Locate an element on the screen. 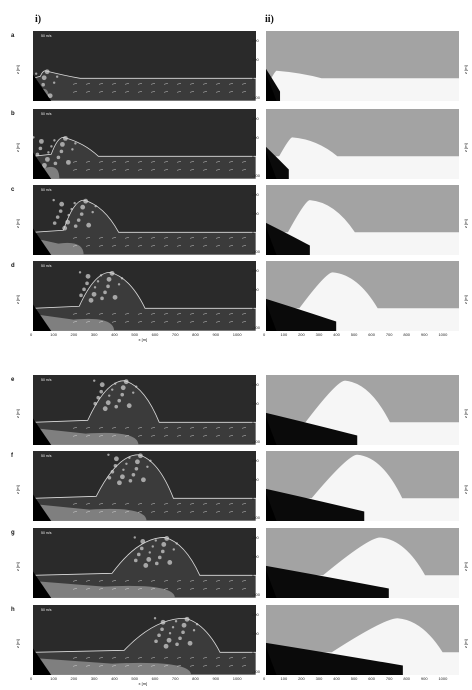  panel-letter-h: h is located at coordinates (13, 610).